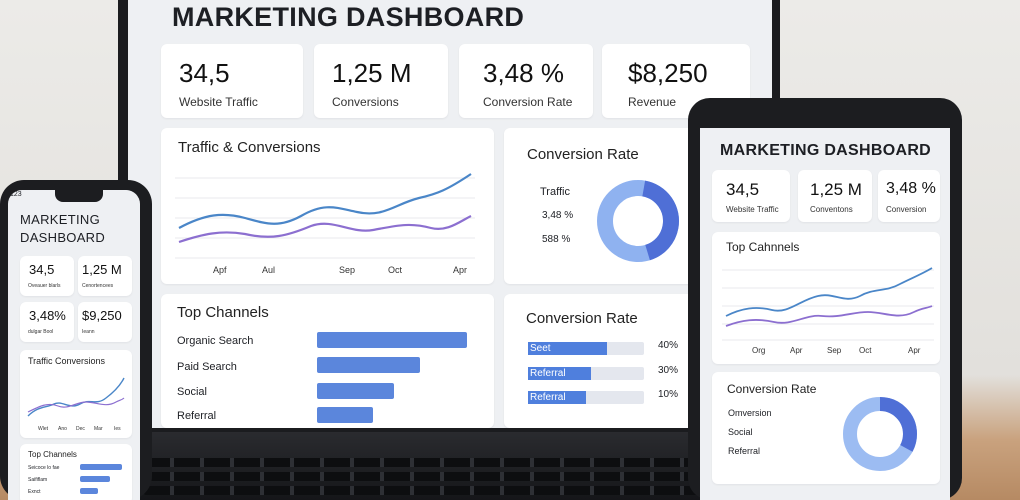 Image resolution: width=1020 pixels, height=500 pixels. What do you see at coordinates (63, 237) in the screenshot?
I see `page-title-line2: DASHBOARD` at bounding box center [63, 237].